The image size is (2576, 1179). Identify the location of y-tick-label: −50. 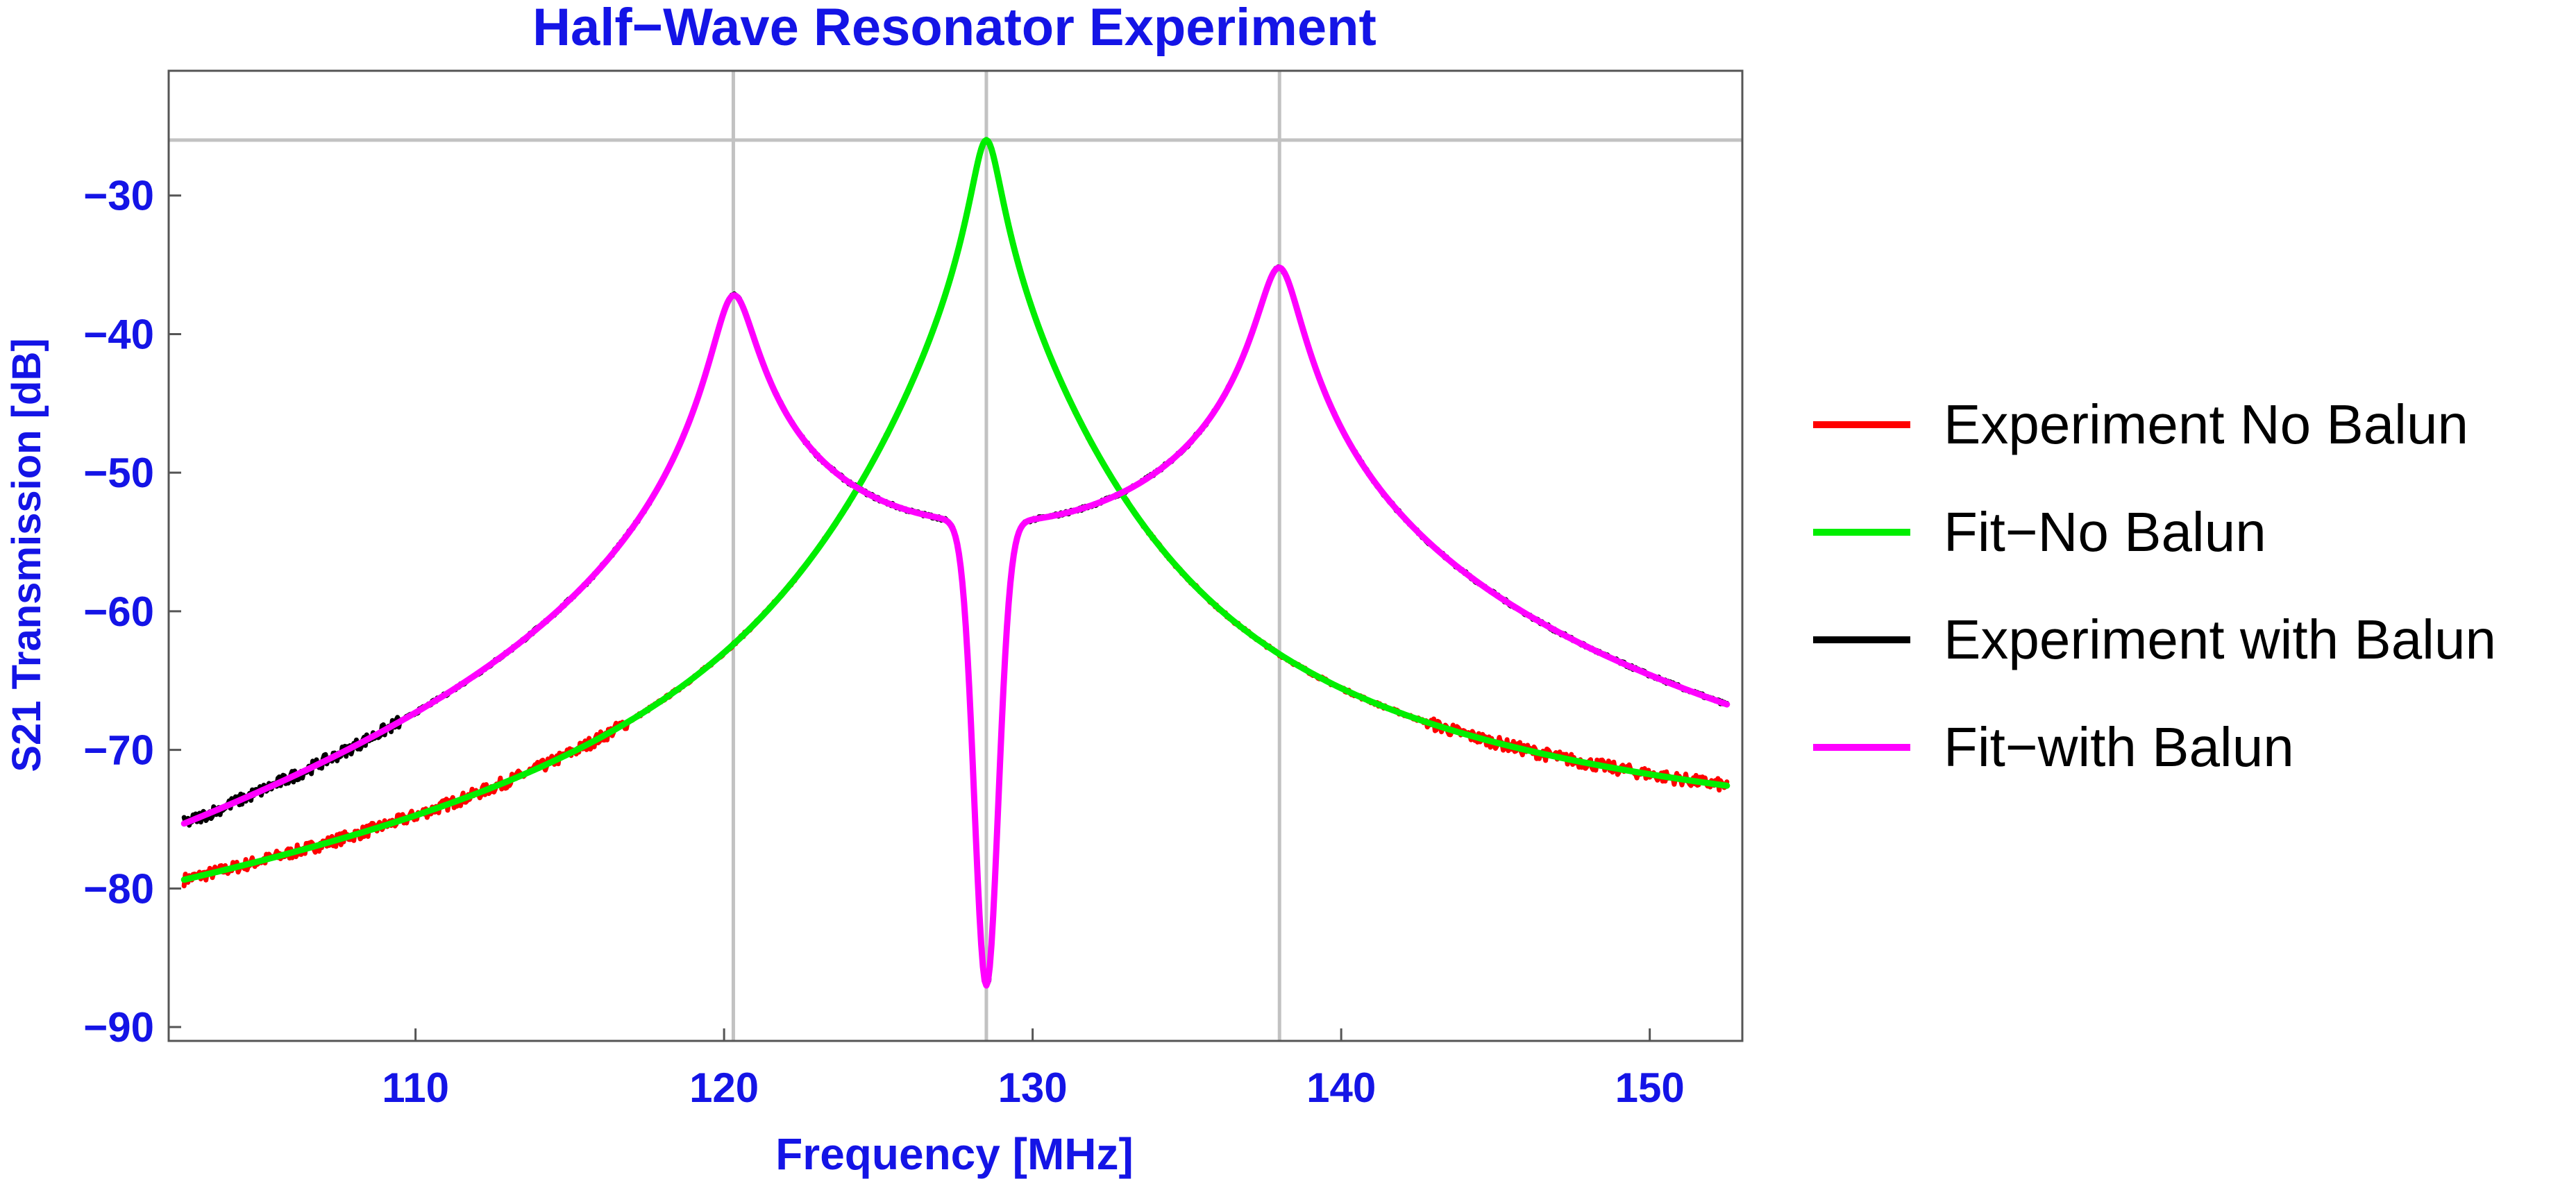
(118, 473).